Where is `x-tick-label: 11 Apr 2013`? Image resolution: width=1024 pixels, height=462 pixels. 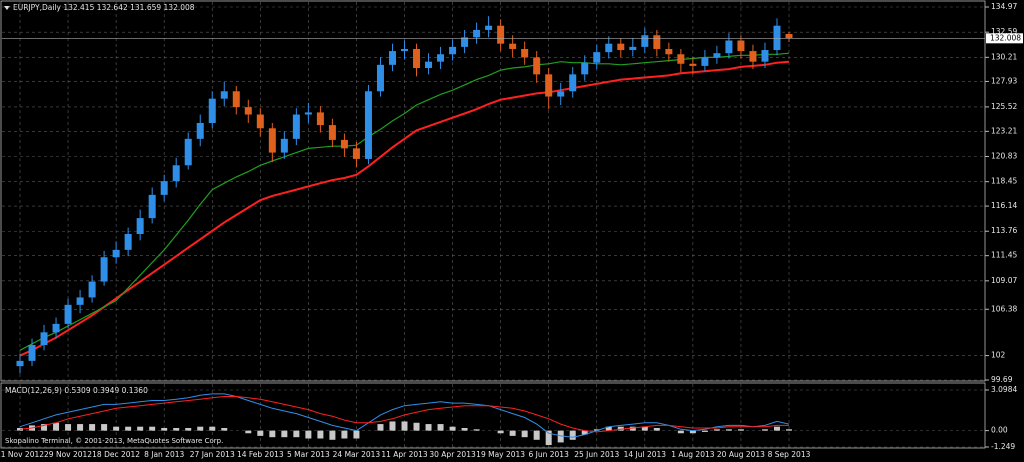
x-tick-label: 11 Apr 2013 is located at coordinates (404, 454).